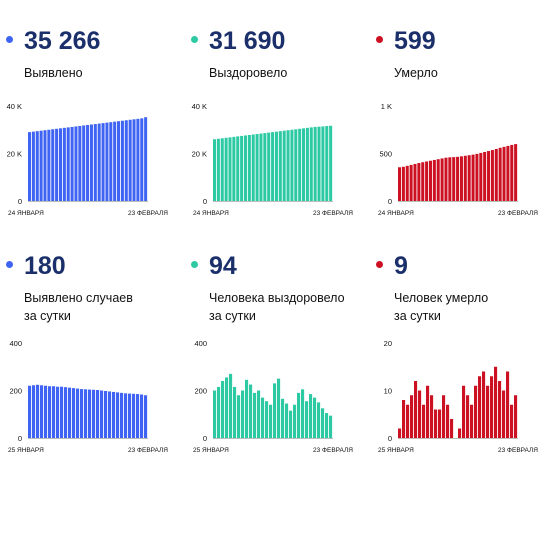 Image resolution: width=555 pixels, height=537 pixels. Describe the element at coordinates (53, 73) in the screenshot. I see `total-detected-label: Выявлено` at that location.